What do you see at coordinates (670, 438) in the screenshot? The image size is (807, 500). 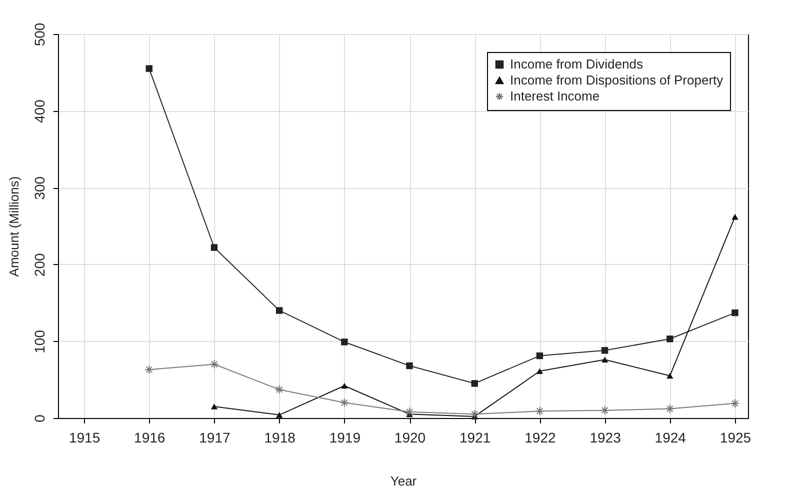 I see `x-tick-label: 1924` at bounding box center [670, 438].